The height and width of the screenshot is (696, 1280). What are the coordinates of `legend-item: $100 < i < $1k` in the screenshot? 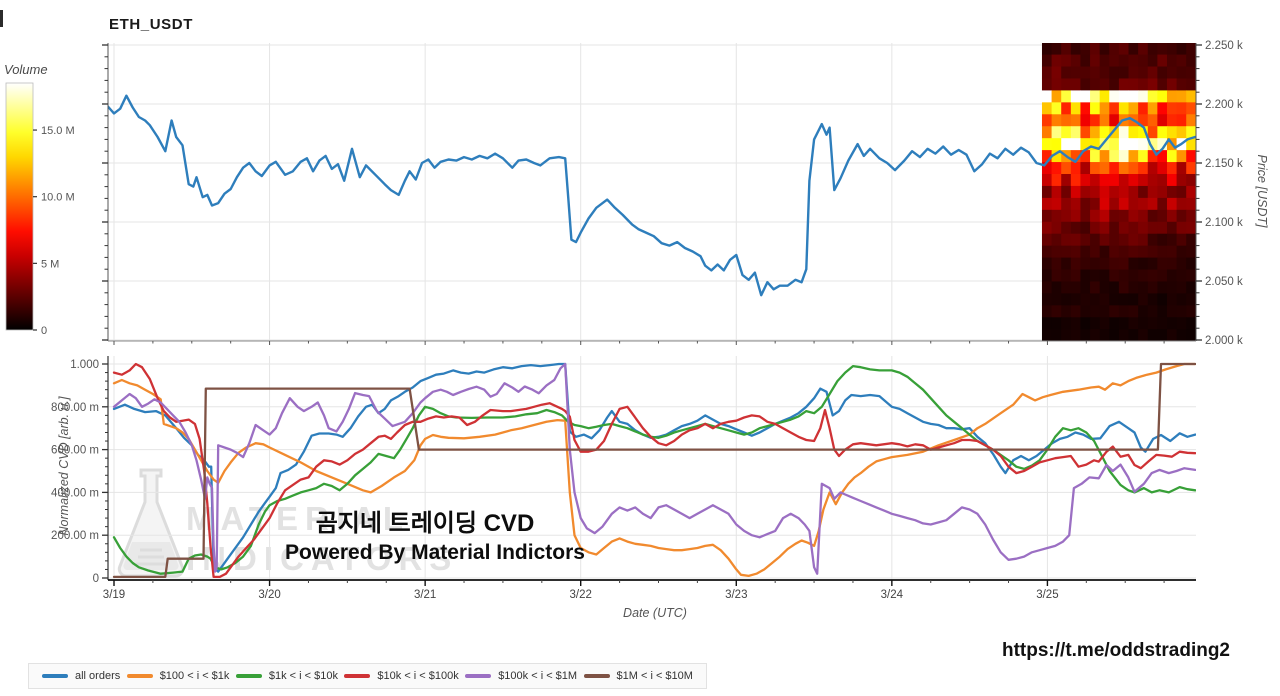 It's located at (178, 676).